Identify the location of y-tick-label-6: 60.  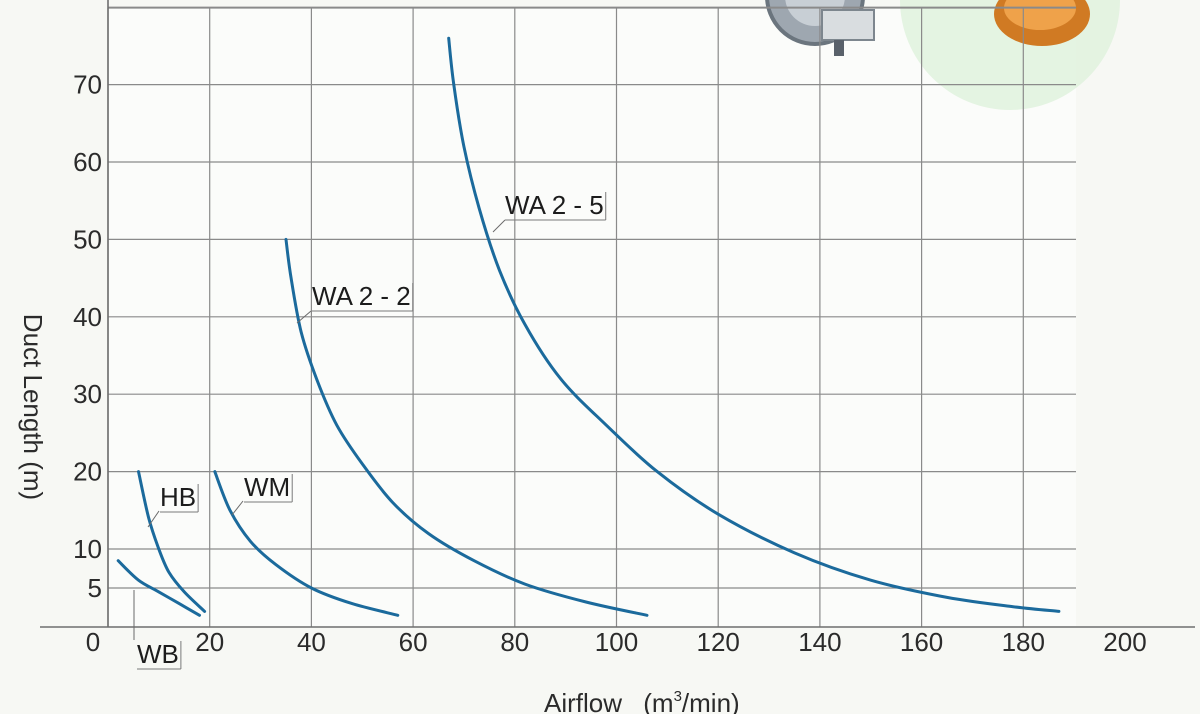
(87, 162).